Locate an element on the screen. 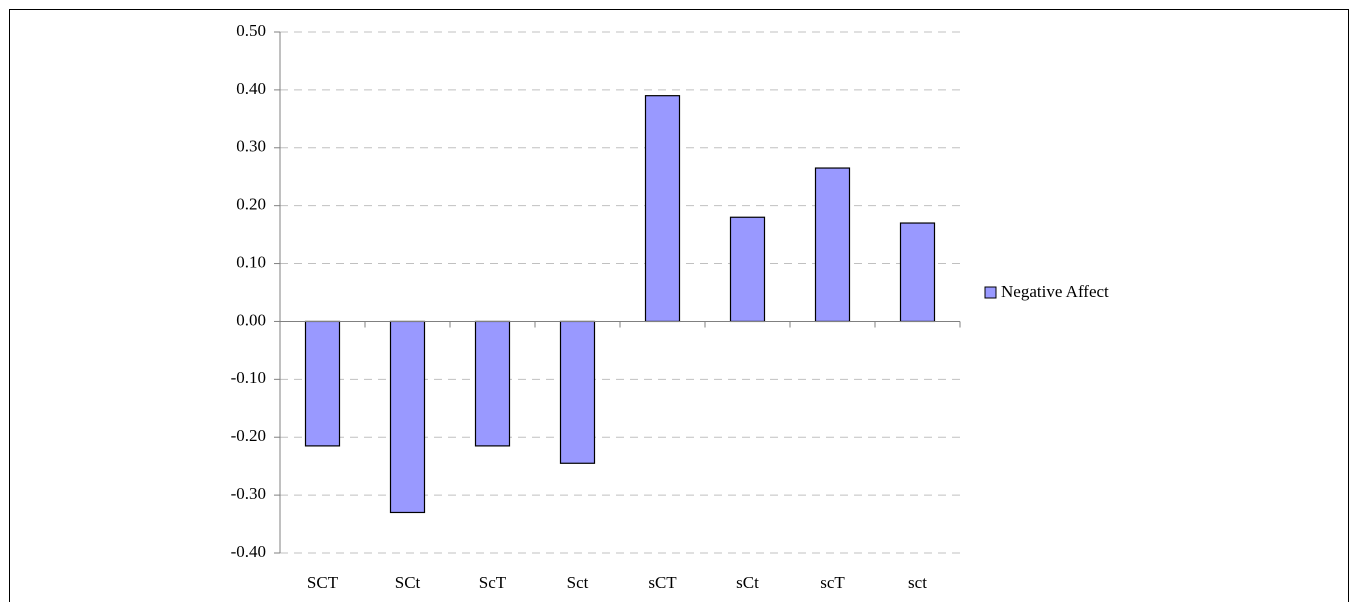  y-tick-label: -0.30 is located at coordinates (248, 493).